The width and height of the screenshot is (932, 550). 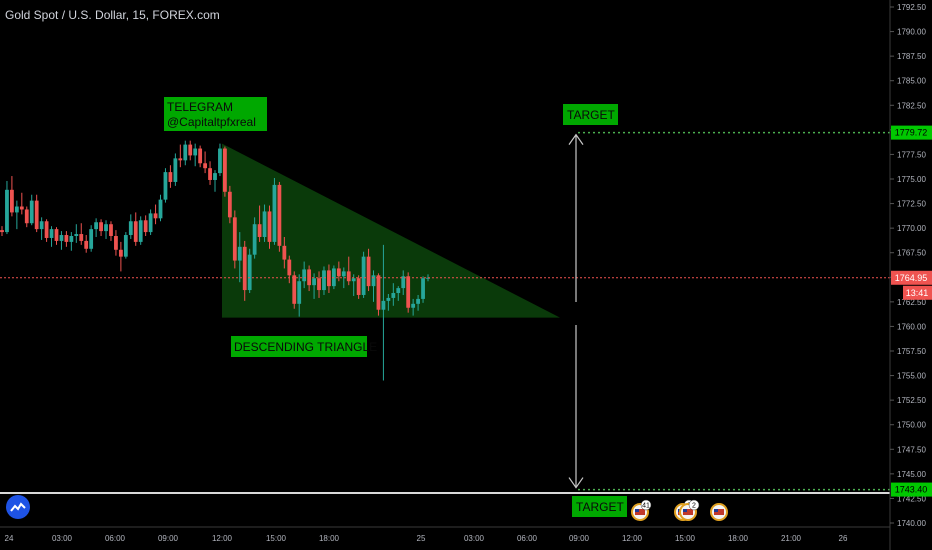 What do you see at coordinates (18, 507) in the screenshot?
I see `tradingview-logo-icon` at bounding box center [18, 507].